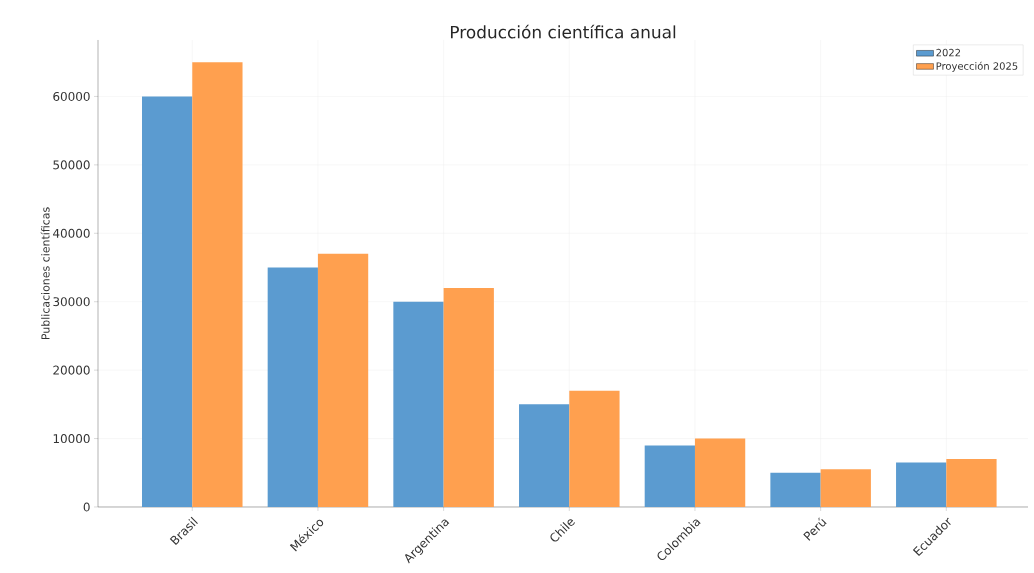 This screenshot has height=573, width=1034. Describe the element at coordinates (71, 302) in the screenshot. I see `y-tick-label: 30000` at that location.